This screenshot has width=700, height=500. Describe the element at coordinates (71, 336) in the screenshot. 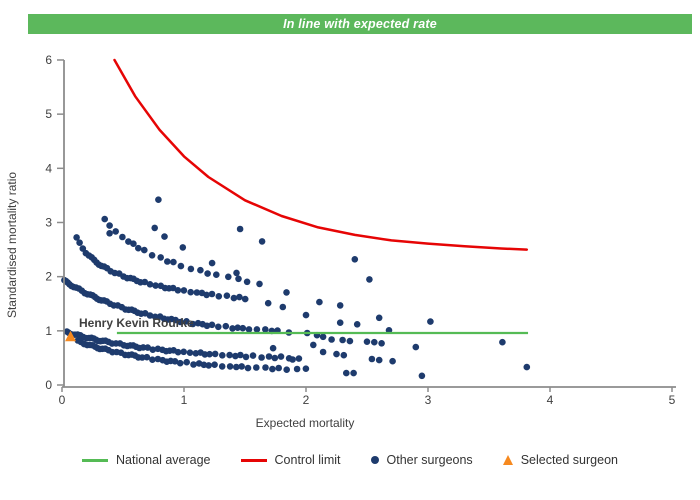

I see `selected-surgeon-marker` at that location.